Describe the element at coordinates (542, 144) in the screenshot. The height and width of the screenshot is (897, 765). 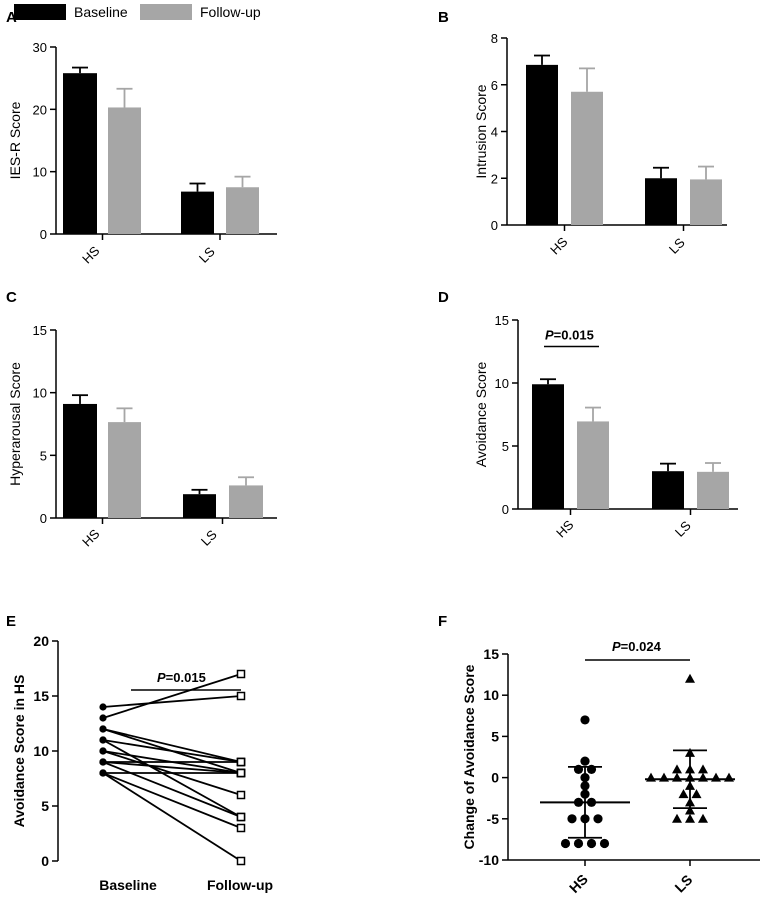
I see `panel-b-bar-baseline-hs` at that location.